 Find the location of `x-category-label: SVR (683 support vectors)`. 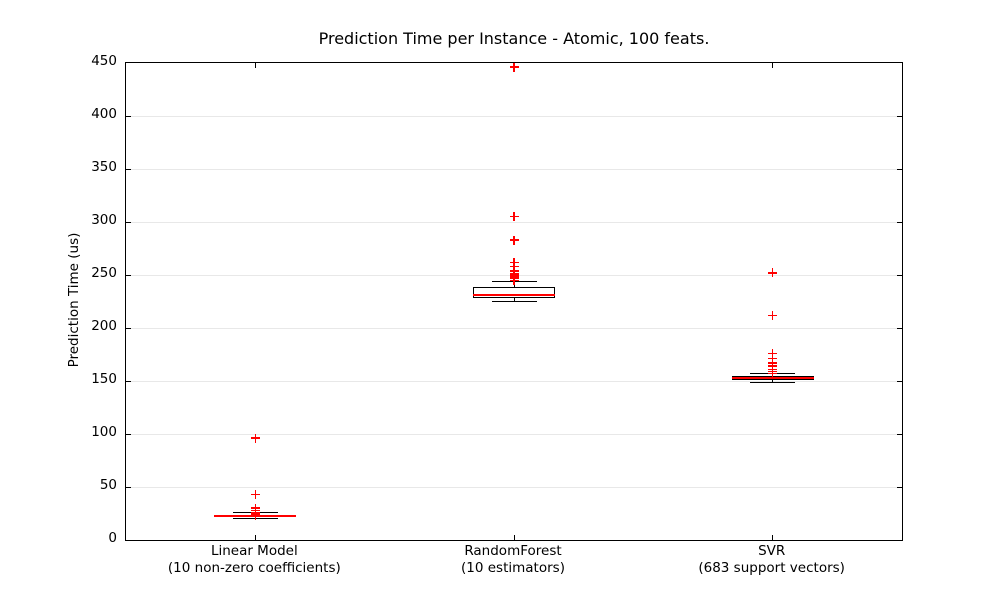

x-category-label: SVR (683 support vectors) is located at coordinates (772, 560).